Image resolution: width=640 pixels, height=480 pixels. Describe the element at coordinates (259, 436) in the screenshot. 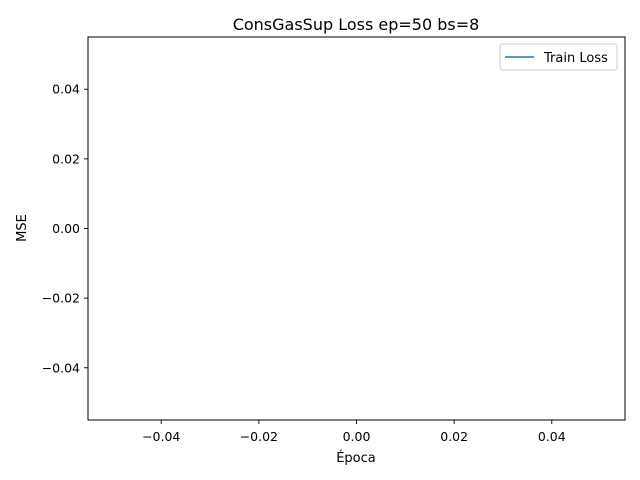

I see `x-tick-label: −0.02` at that location.